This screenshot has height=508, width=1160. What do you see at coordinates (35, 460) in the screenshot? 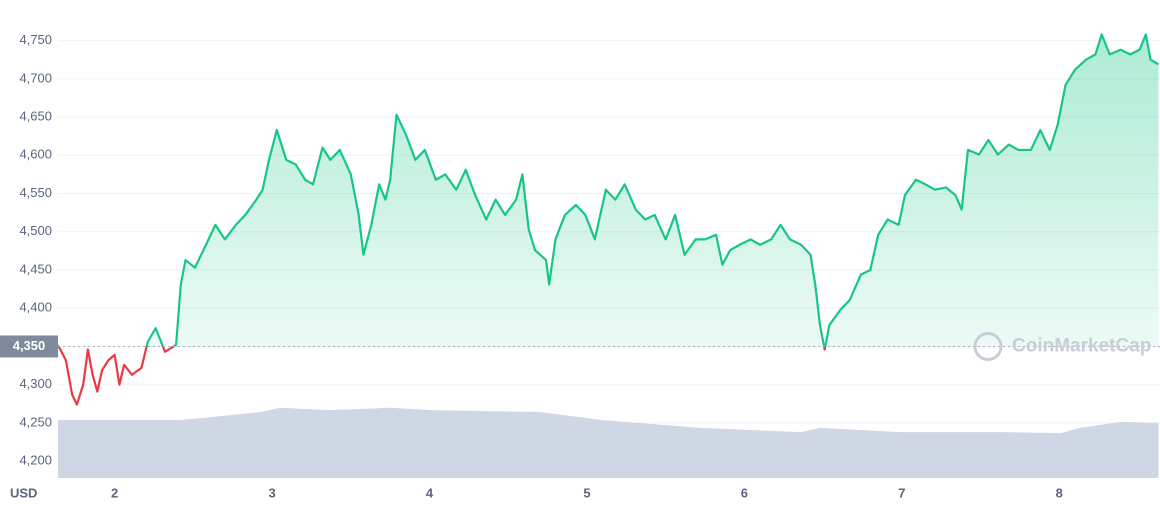
I see `y-tick-label: 4,200` at bounding box center [35, 460].